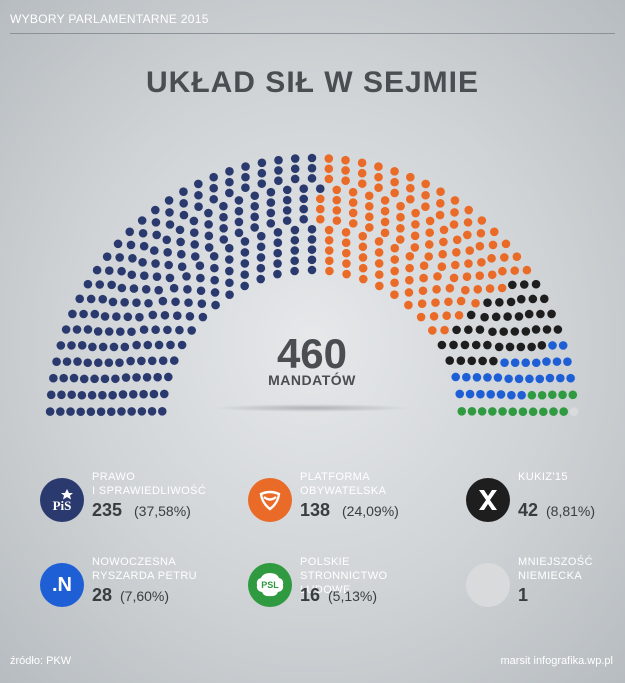  What do you see at coordinates (344, 569) in the screenshot?
I see `party-name-line1: POLSKIE STRONNICTWO` at bounding box center [344, 569].